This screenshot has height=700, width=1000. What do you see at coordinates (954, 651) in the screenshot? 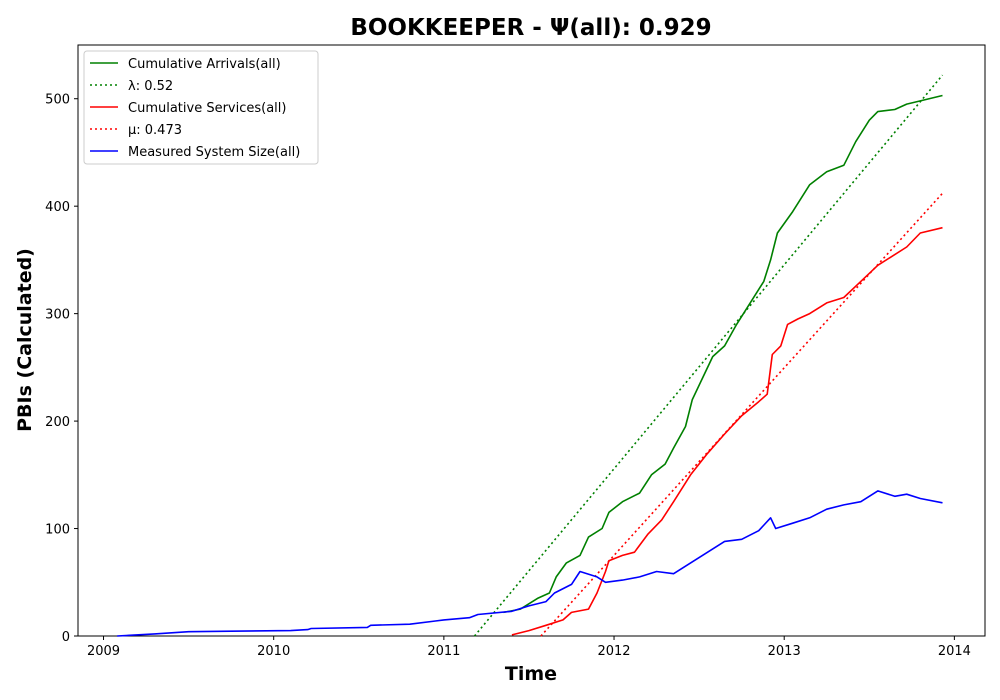
I see `x-tick-label: 2014` at bounding box center [954, 651].